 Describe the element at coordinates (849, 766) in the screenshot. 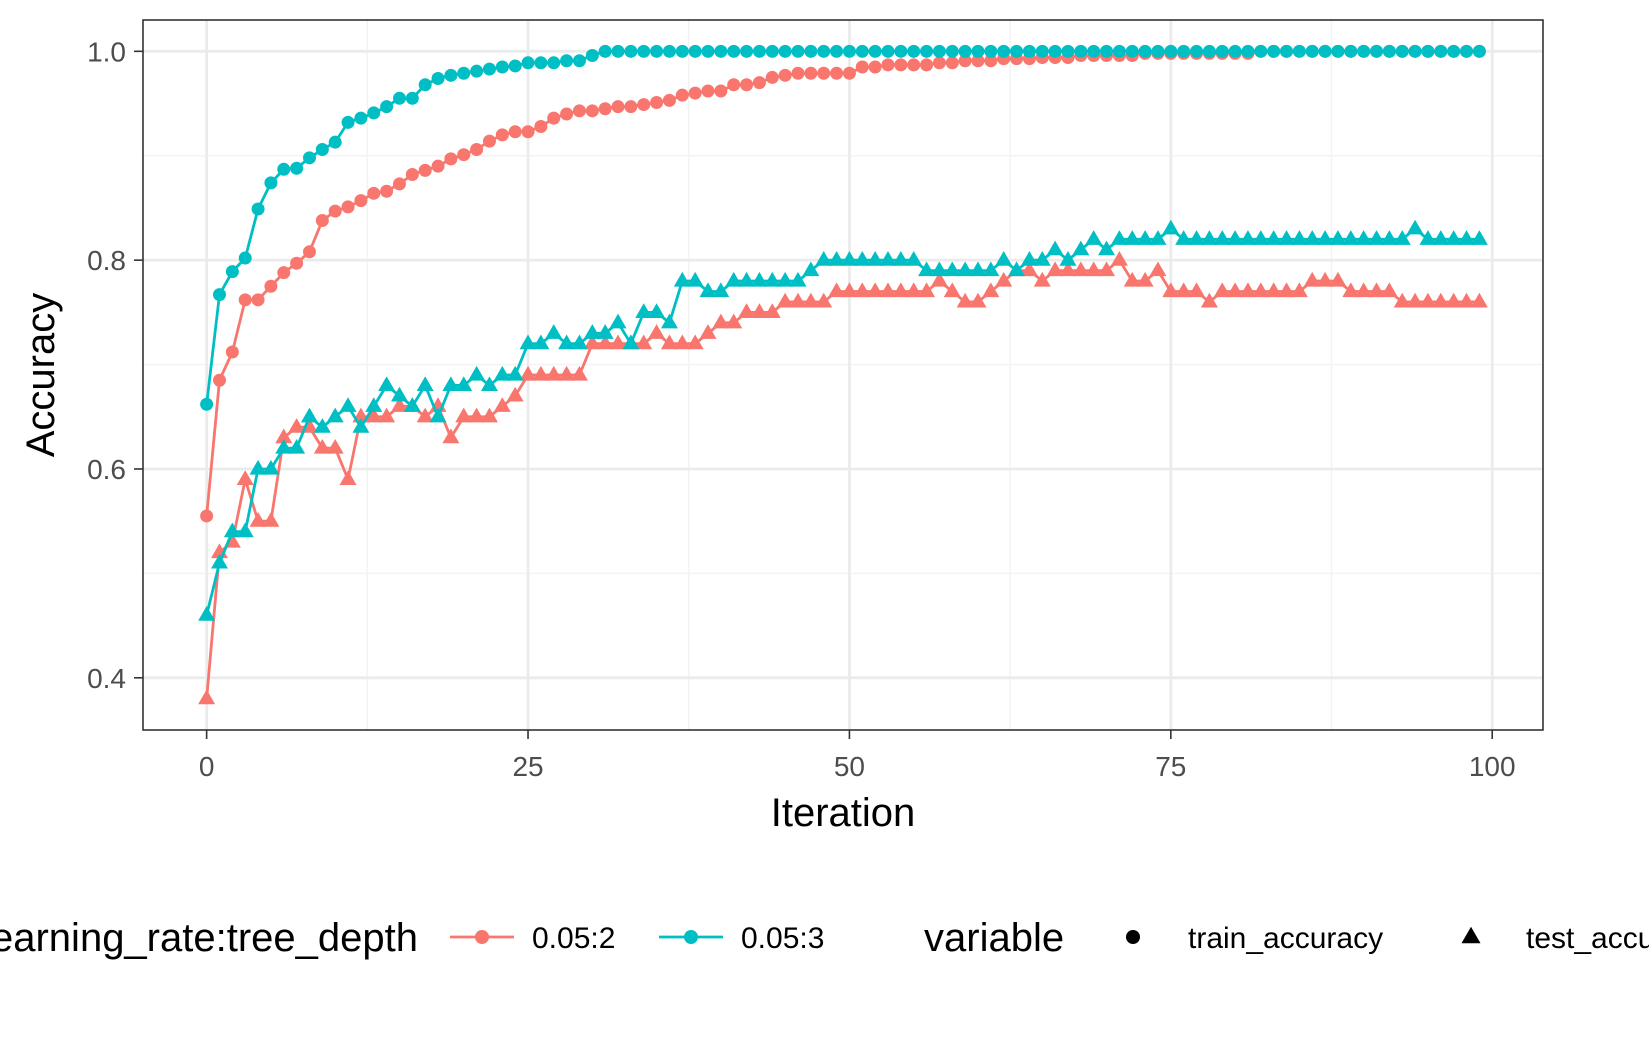

I see `x-tick-label: 50` at that location.